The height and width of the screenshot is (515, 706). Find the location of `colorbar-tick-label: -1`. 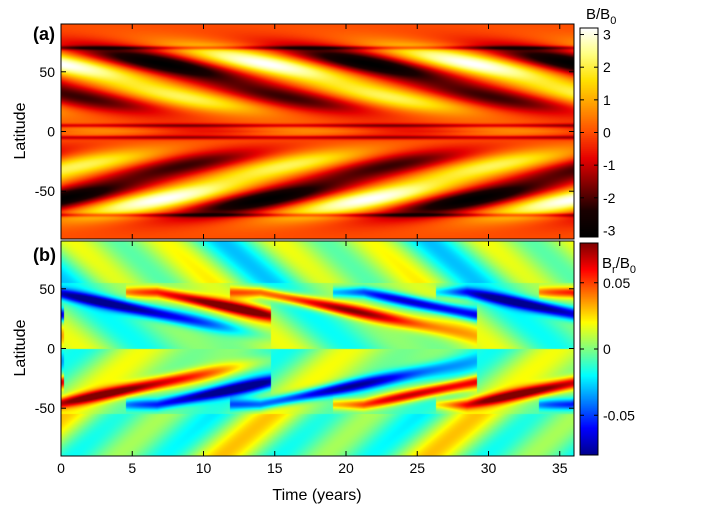

colorbar-tick-label: -1 is located at coordinates (609, 165).